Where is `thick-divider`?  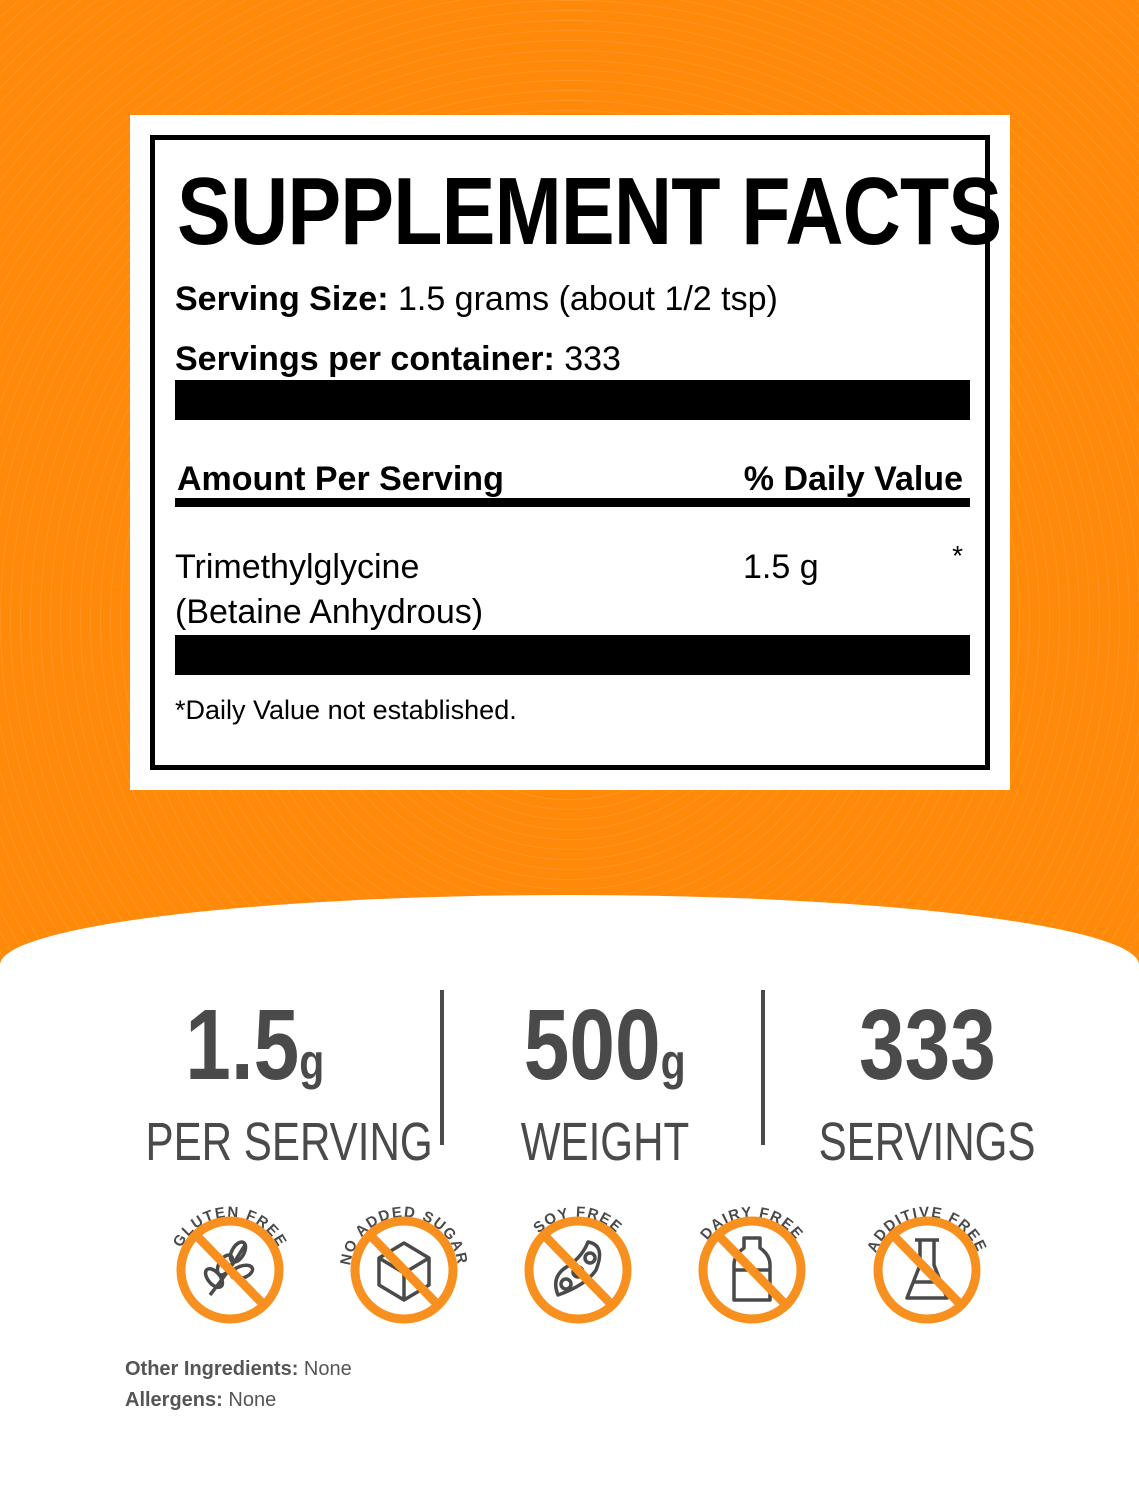
thick-divider is located at coordinates (572, 400).